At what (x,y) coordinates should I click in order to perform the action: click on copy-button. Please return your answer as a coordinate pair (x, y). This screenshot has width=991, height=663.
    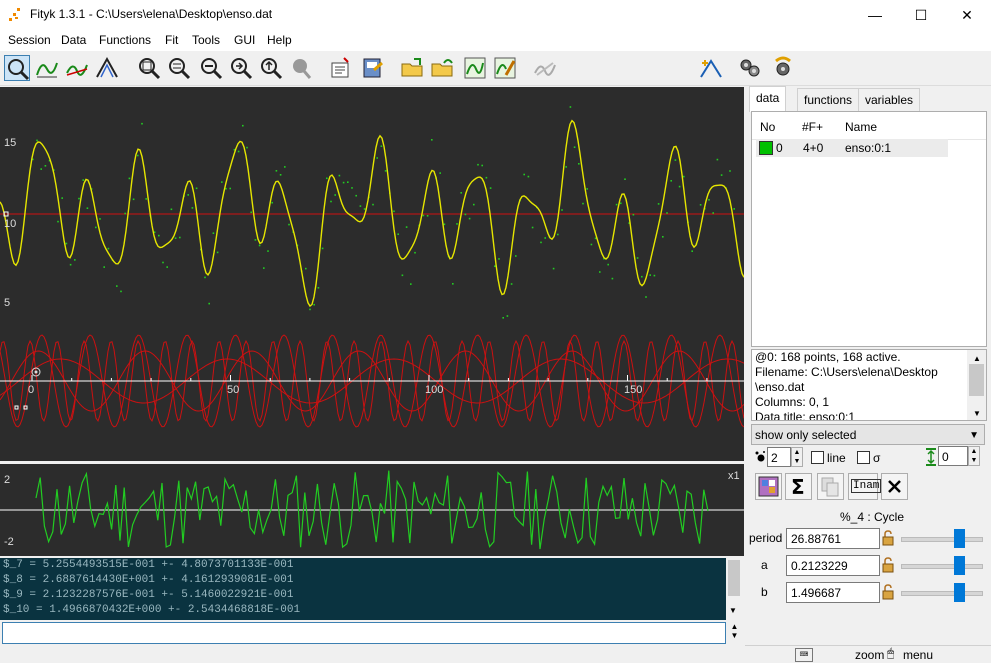
    Looking at the image, I should click on (830, 486).